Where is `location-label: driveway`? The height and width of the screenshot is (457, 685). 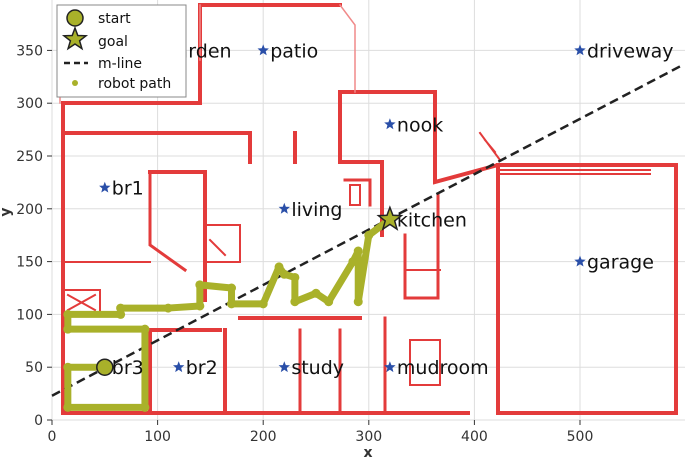
location-label: driveway is located at coordinates (630, 51).